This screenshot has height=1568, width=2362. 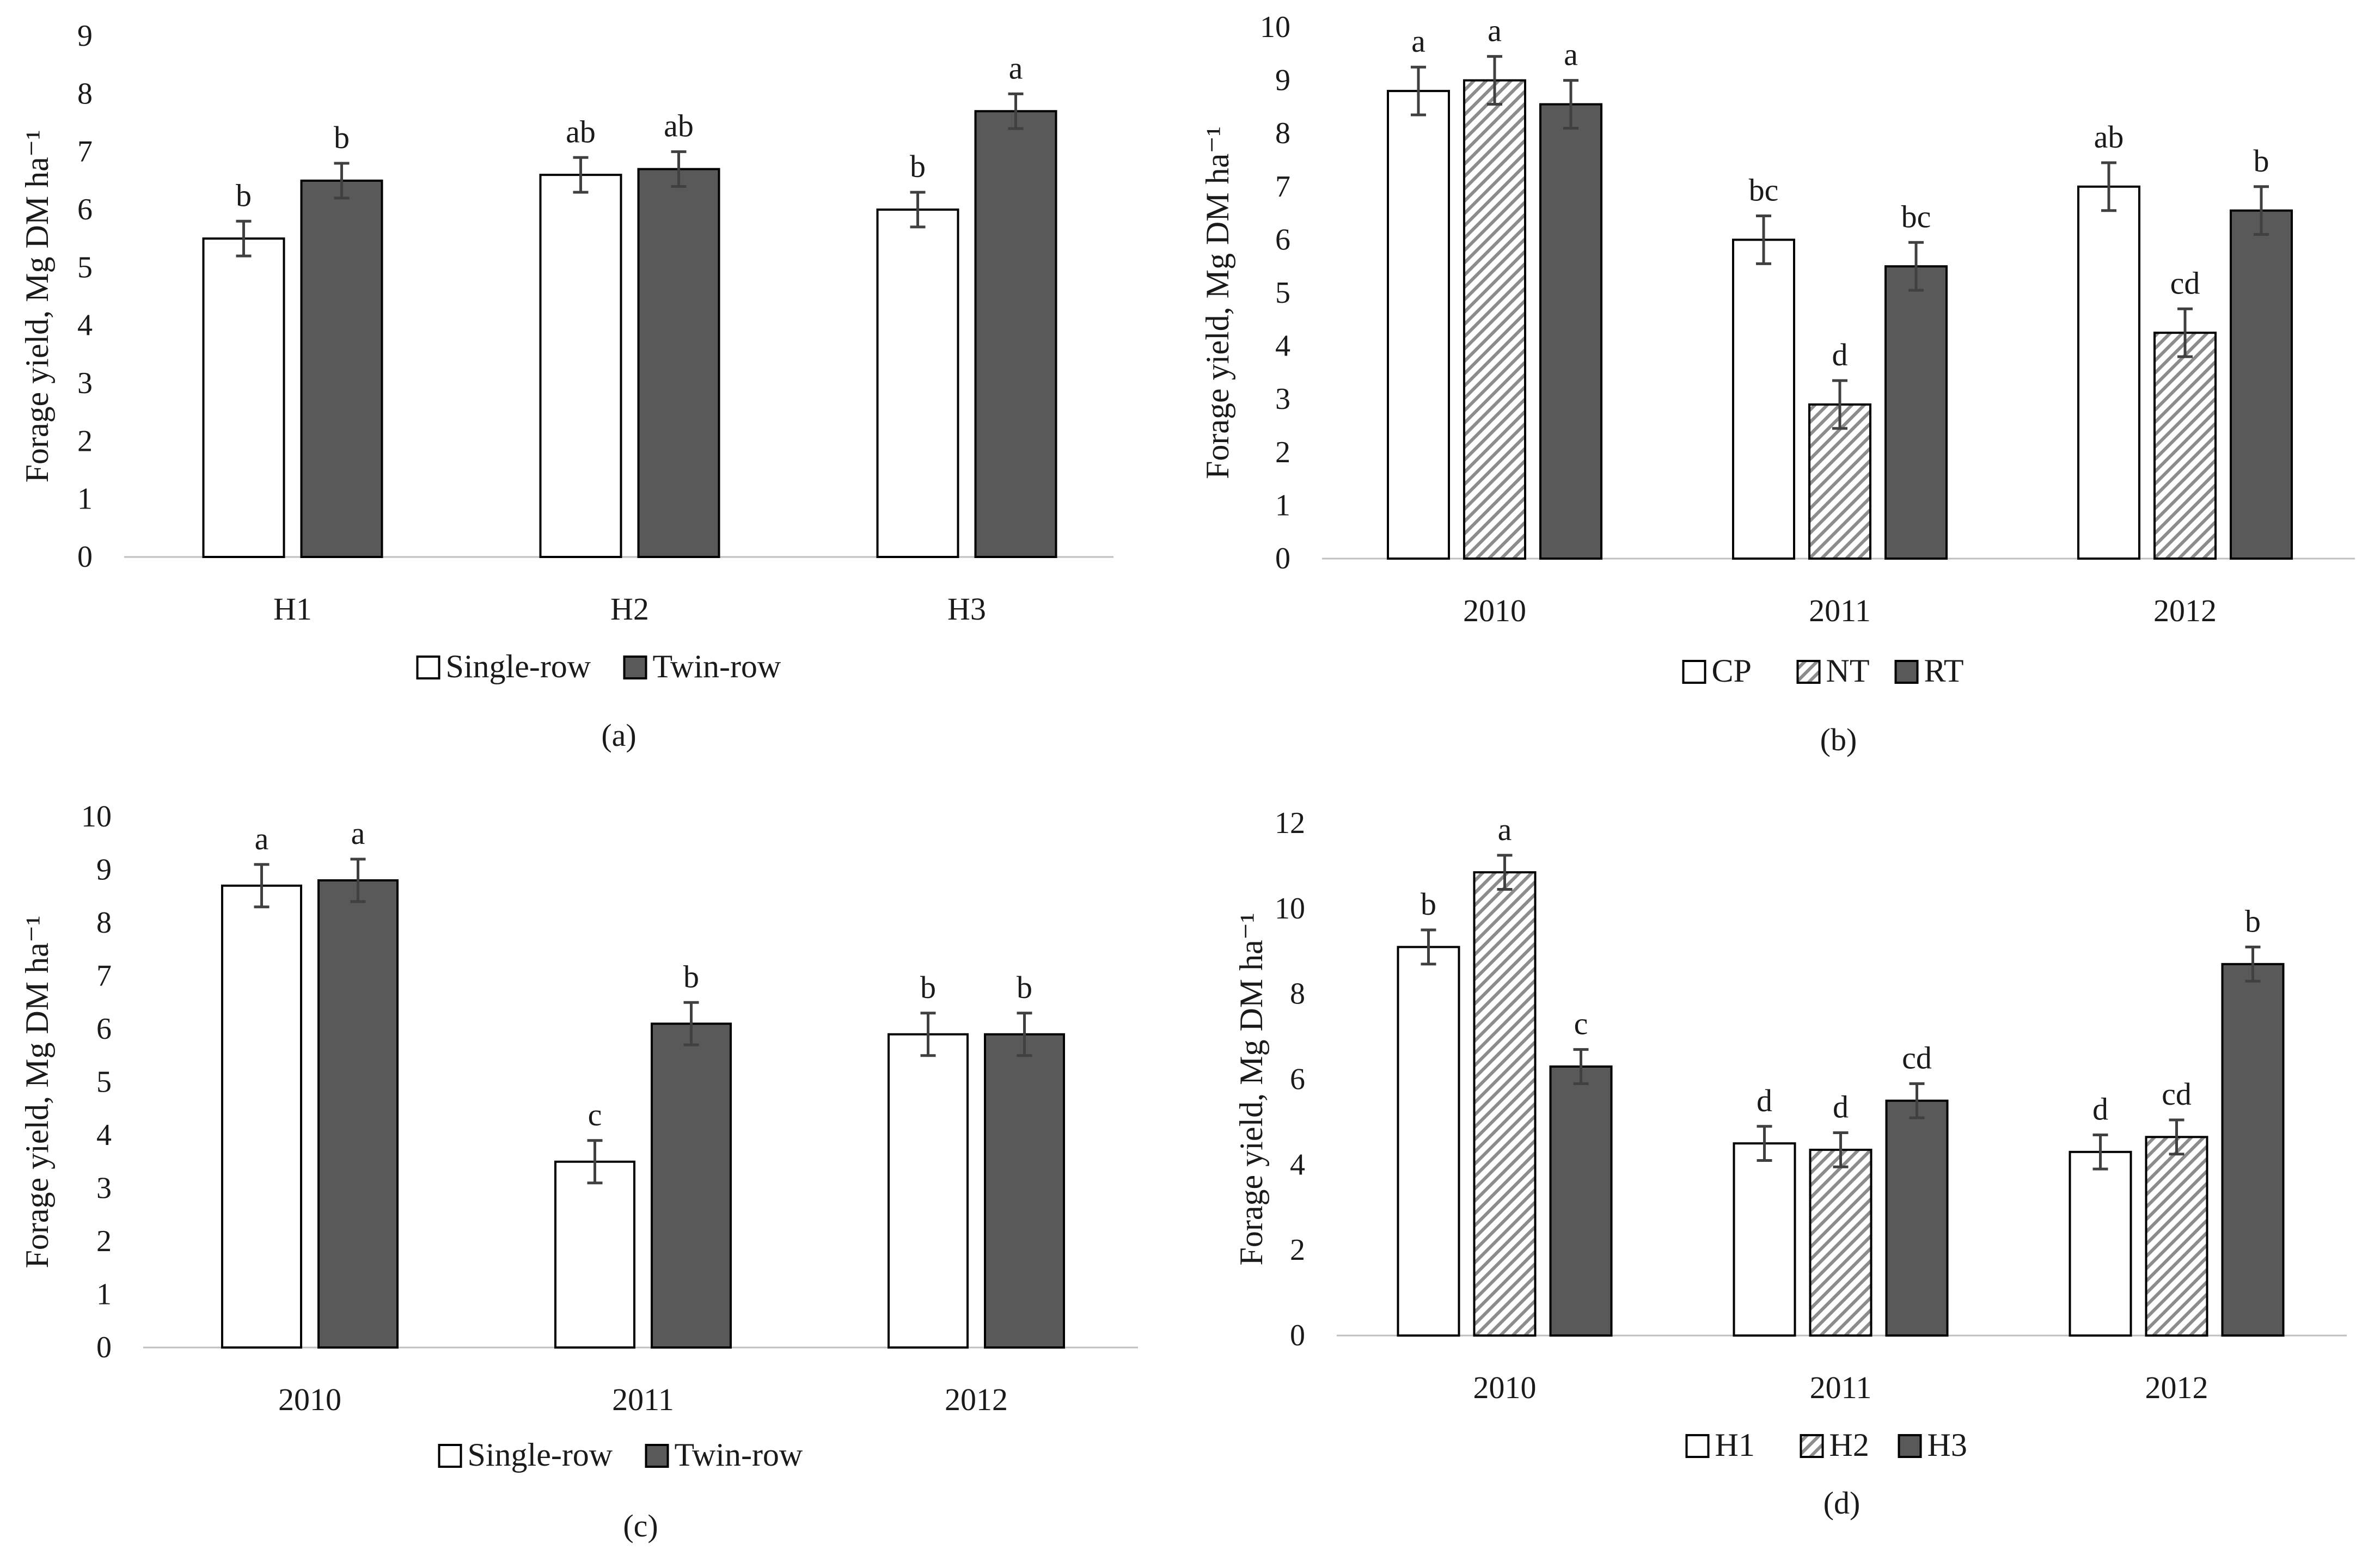 I want to click on legend-label: RT, so click(x=1944, y=671).